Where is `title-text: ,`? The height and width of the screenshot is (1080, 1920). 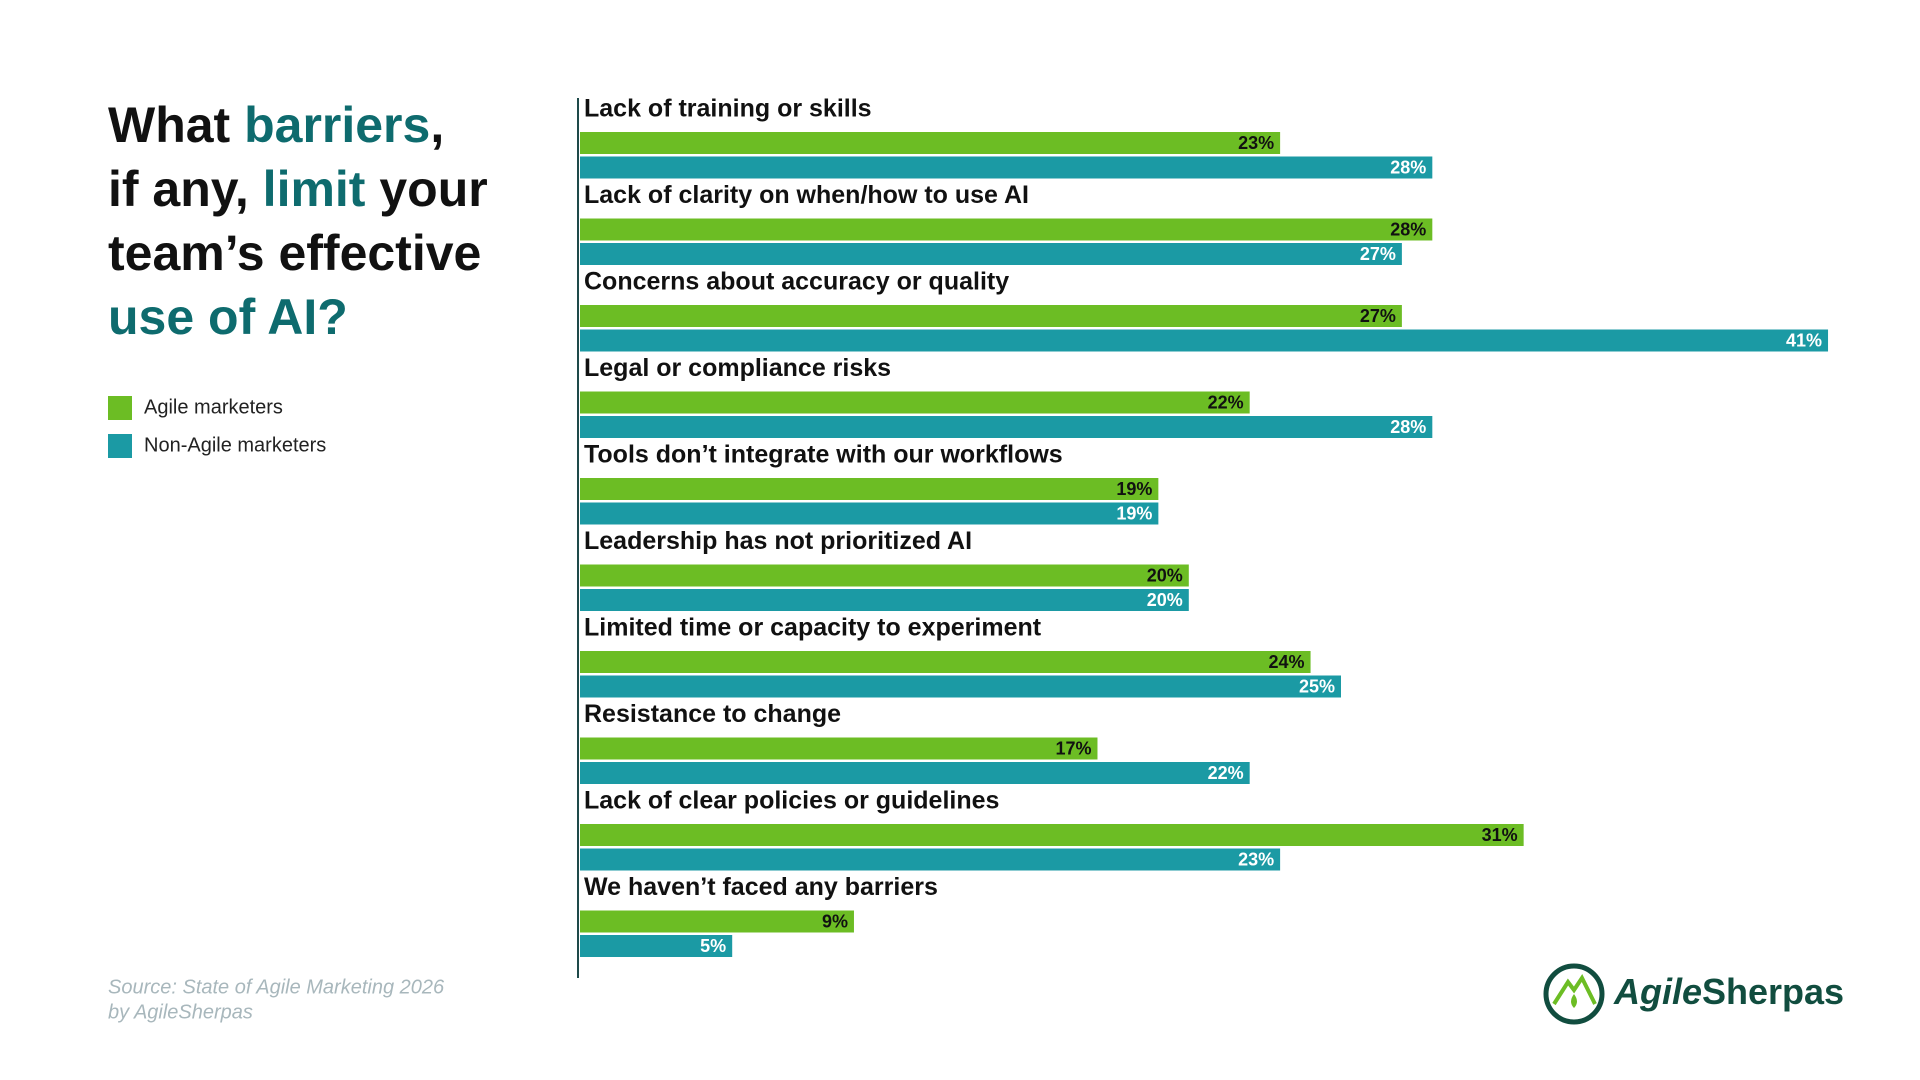
title-text: , is located at coordinates (437, 125).